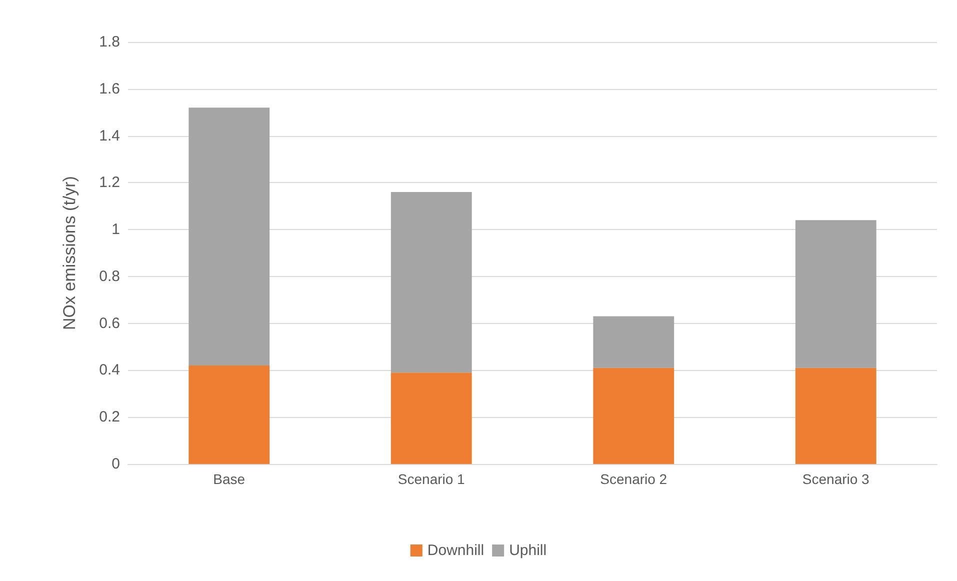  What do you see at coordinates (109, 370) in the screenshot?
I see `y-tick-label: 0.4` at bounding box center [109, 370].